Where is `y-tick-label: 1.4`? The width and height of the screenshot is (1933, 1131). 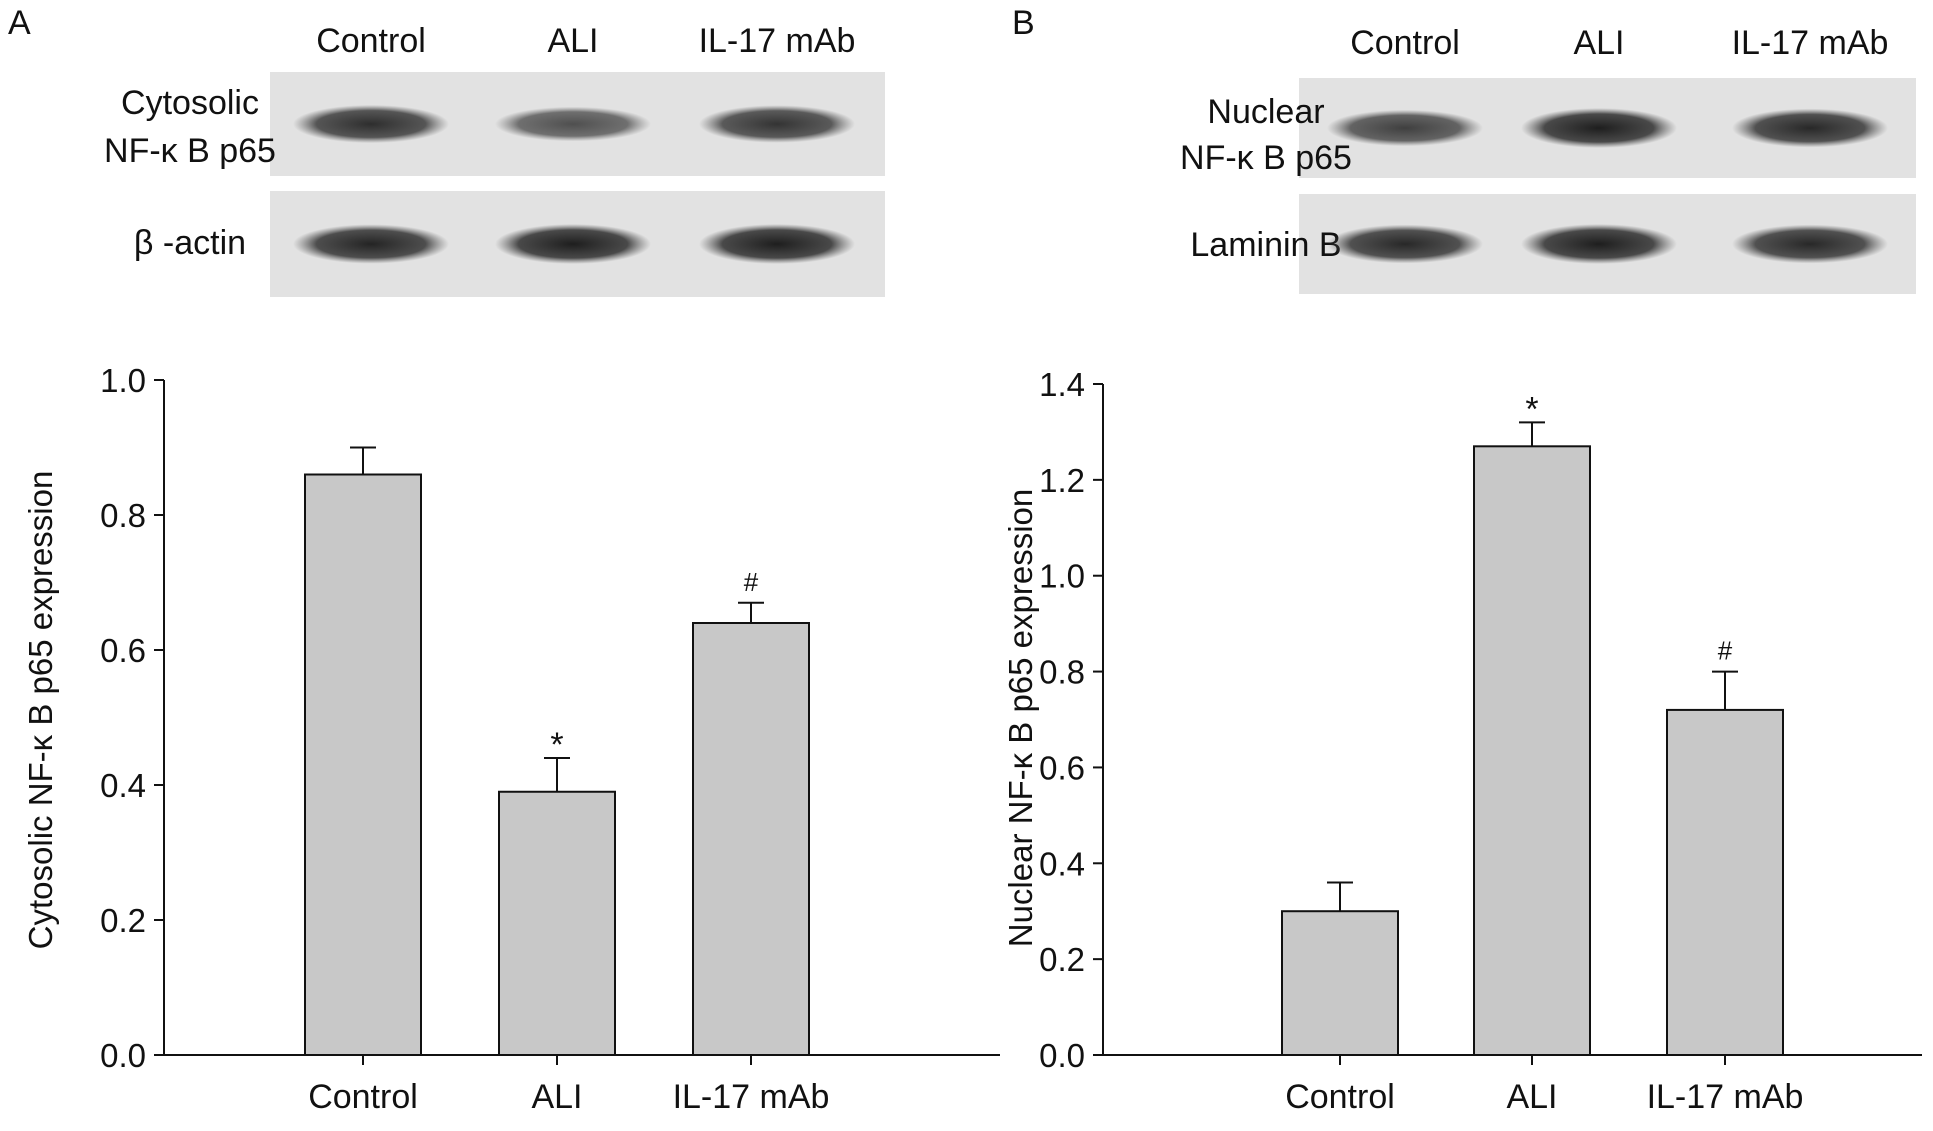 y-tick-label: 1.4 is located at coordinates (1062, 384).